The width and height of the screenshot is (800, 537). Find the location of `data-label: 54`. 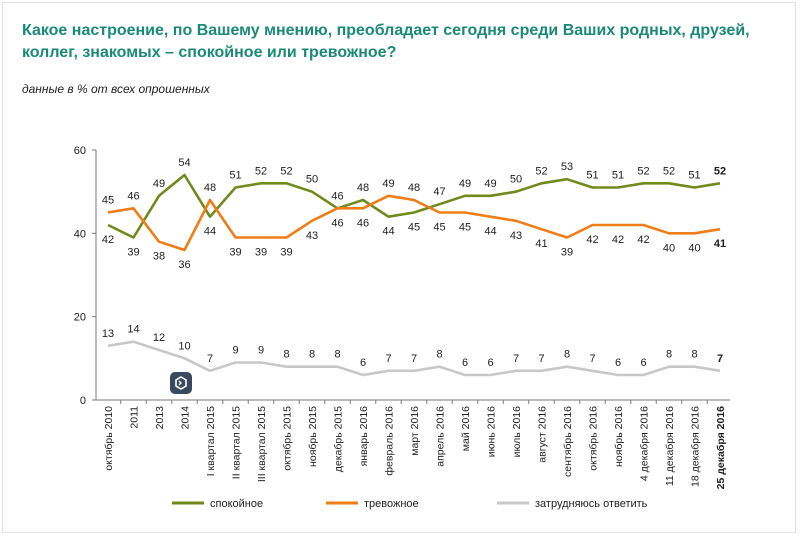

data-label: 54 is located at coordinates (184, 163).